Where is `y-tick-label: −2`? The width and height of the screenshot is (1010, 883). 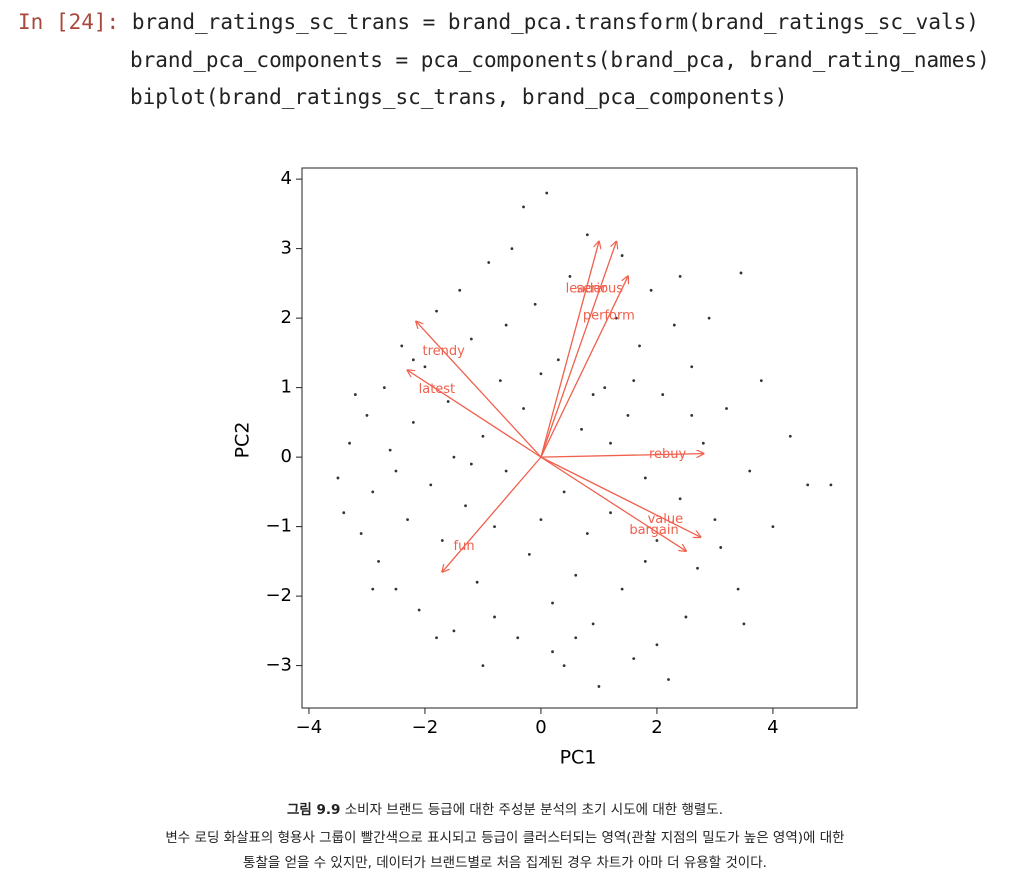 y-tick-label: −2 is located at coordinates (278, 595).